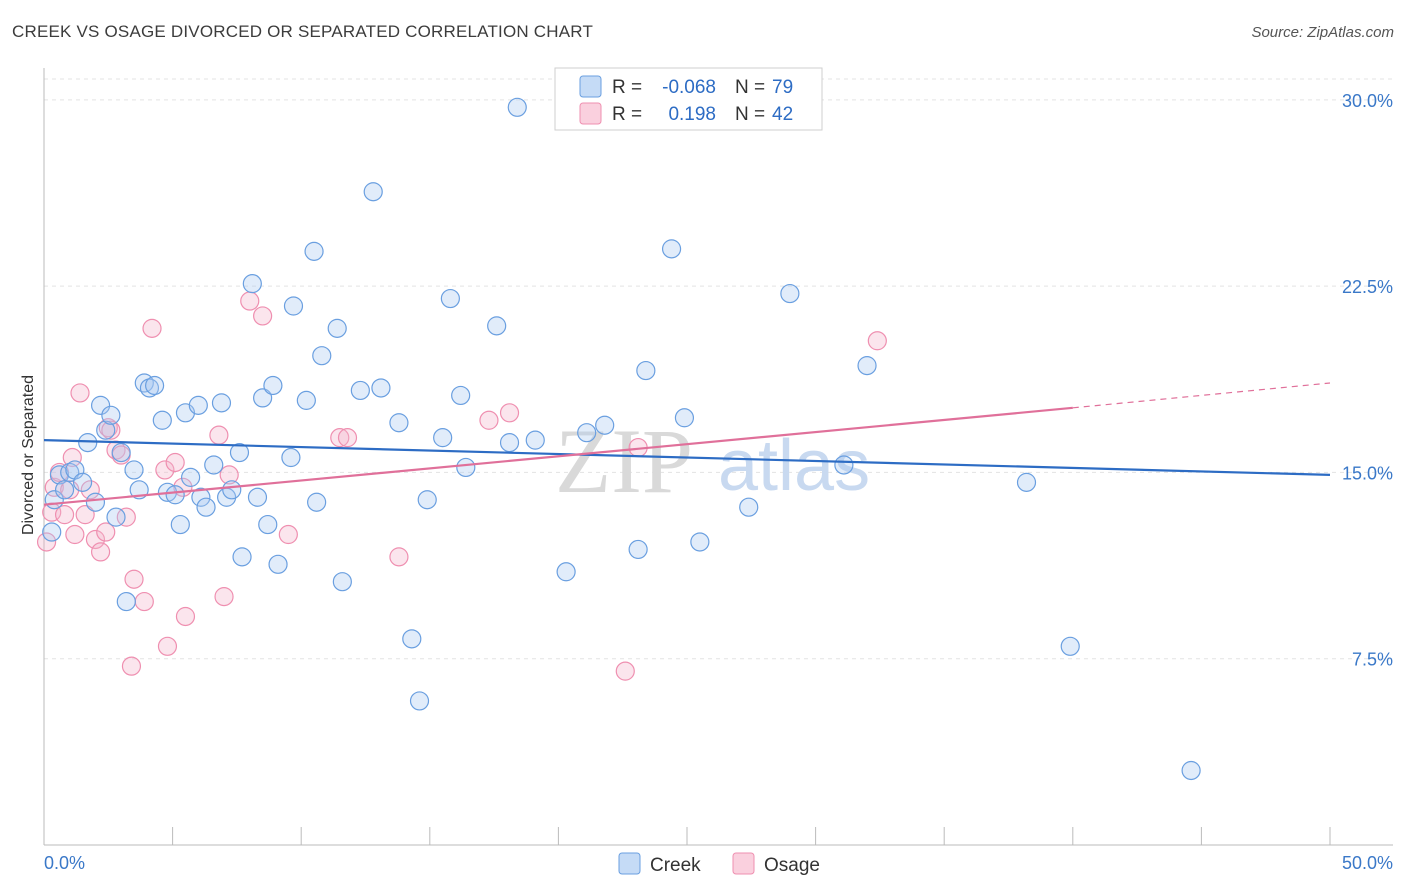 Image resolution: width=1406 pixels, height=892 pixels. What do you see at coordinates (627, 114) in the screenshot?
I see `legend-r-label-osage: R =` at bounding box center [627, 114].